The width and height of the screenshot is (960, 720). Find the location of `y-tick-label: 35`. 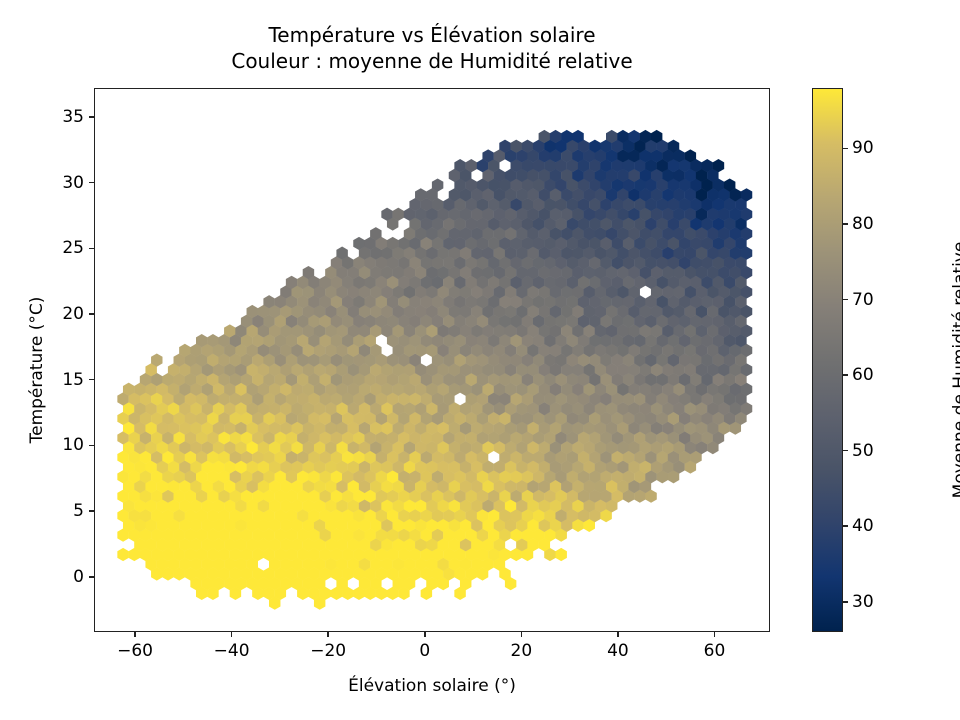

y-tick-label: 35 is located at coordinates (73, 116).